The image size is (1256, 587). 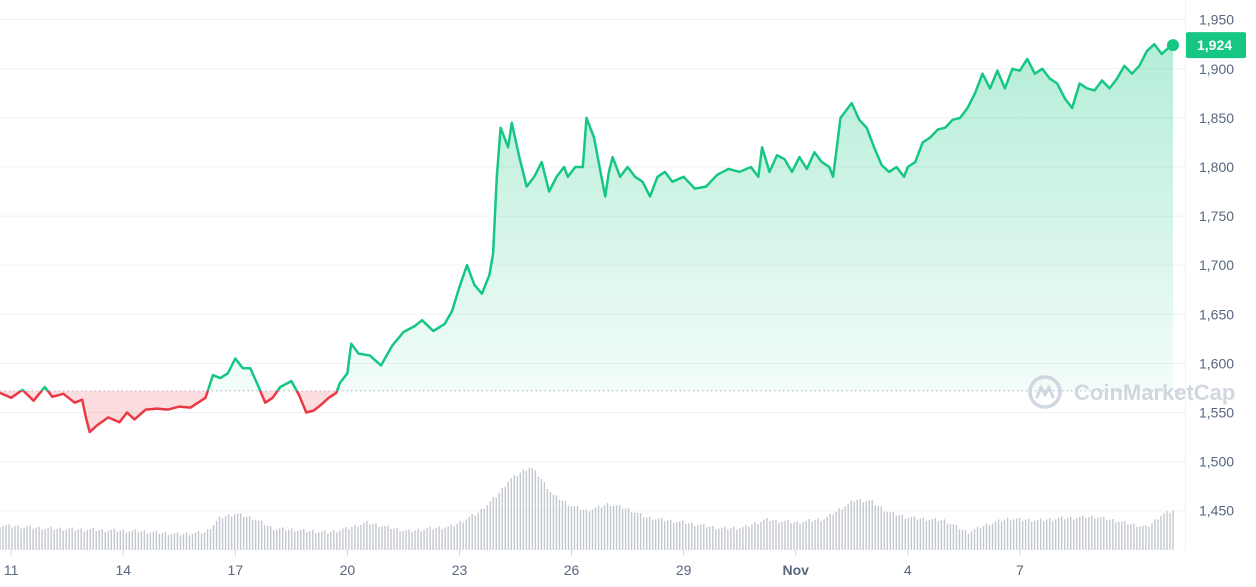 I want to click on watermark: CoinMarketCap, so click(x=1131, y=392).